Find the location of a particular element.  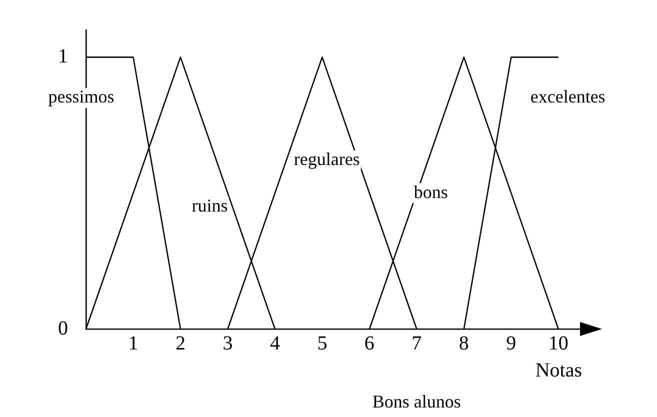

x-tick-label: 7 is located at coordinates (417, 343).